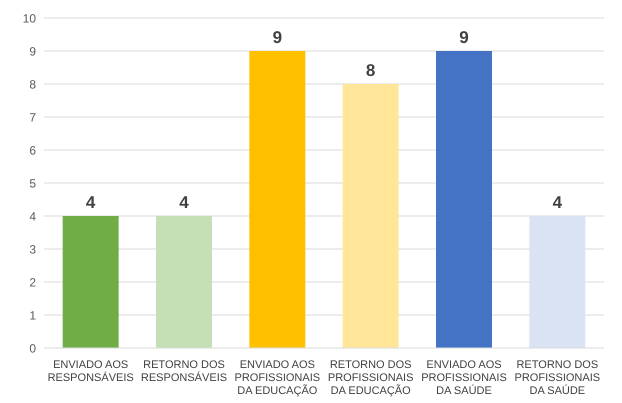 This screenshot has width=622, height=403. I want to click on x-tick-label: ENVIADO AOS PROFISSIONAIS DA SAÚDE, so click(464, 378).